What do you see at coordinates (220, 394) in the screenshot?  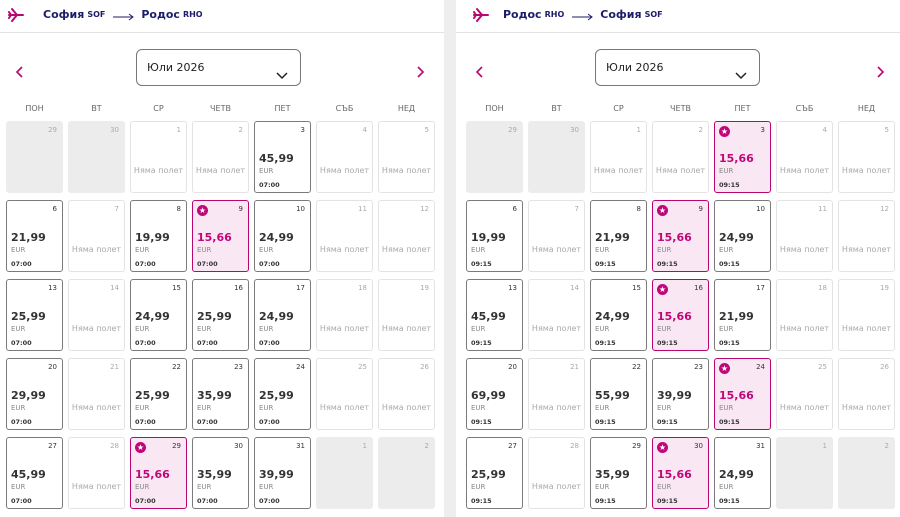 I see `day-cell: 23 35,99 EUR 07:00` at bounding box center [220, 394].